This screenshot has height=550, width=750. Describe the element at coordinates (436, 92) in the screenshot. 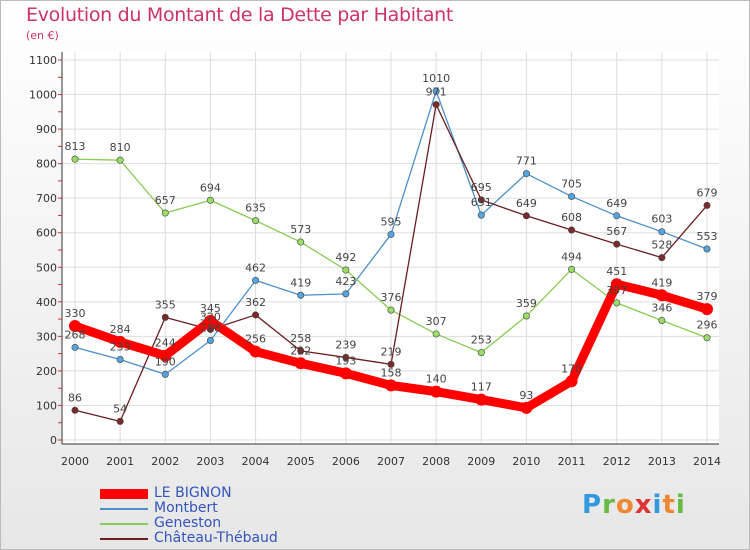

I see `data-label: 971` at that location.